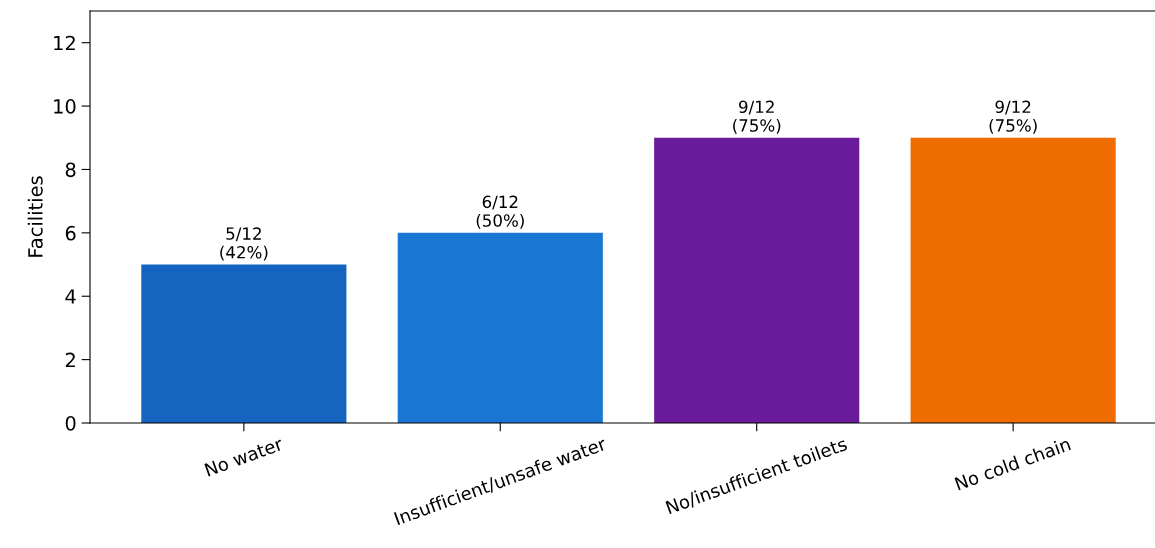  Describe the element at coordinates (70, 423) in the screenshot. I see `y-tick-label: 0` at that location.